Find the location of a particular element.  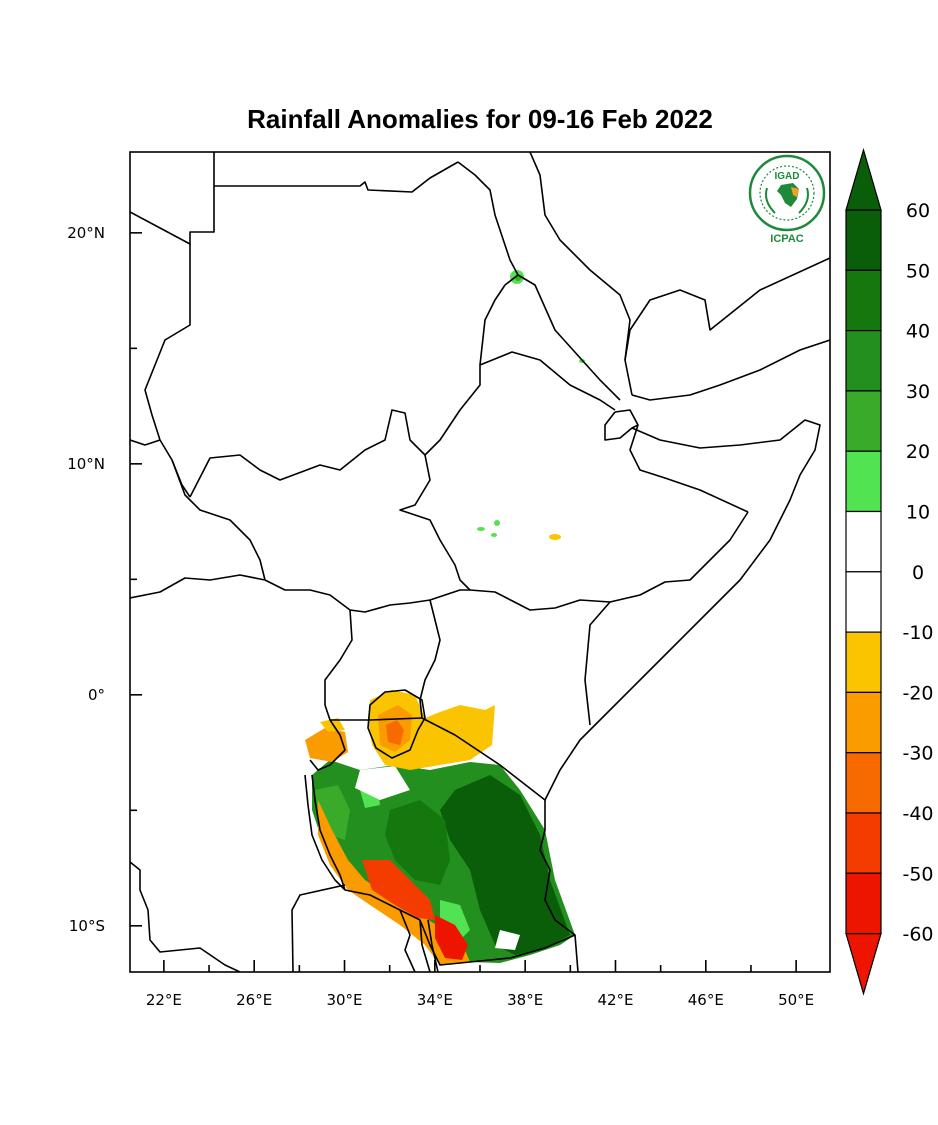

y-tick-label: 20°N is located at coordinates (86, 233).